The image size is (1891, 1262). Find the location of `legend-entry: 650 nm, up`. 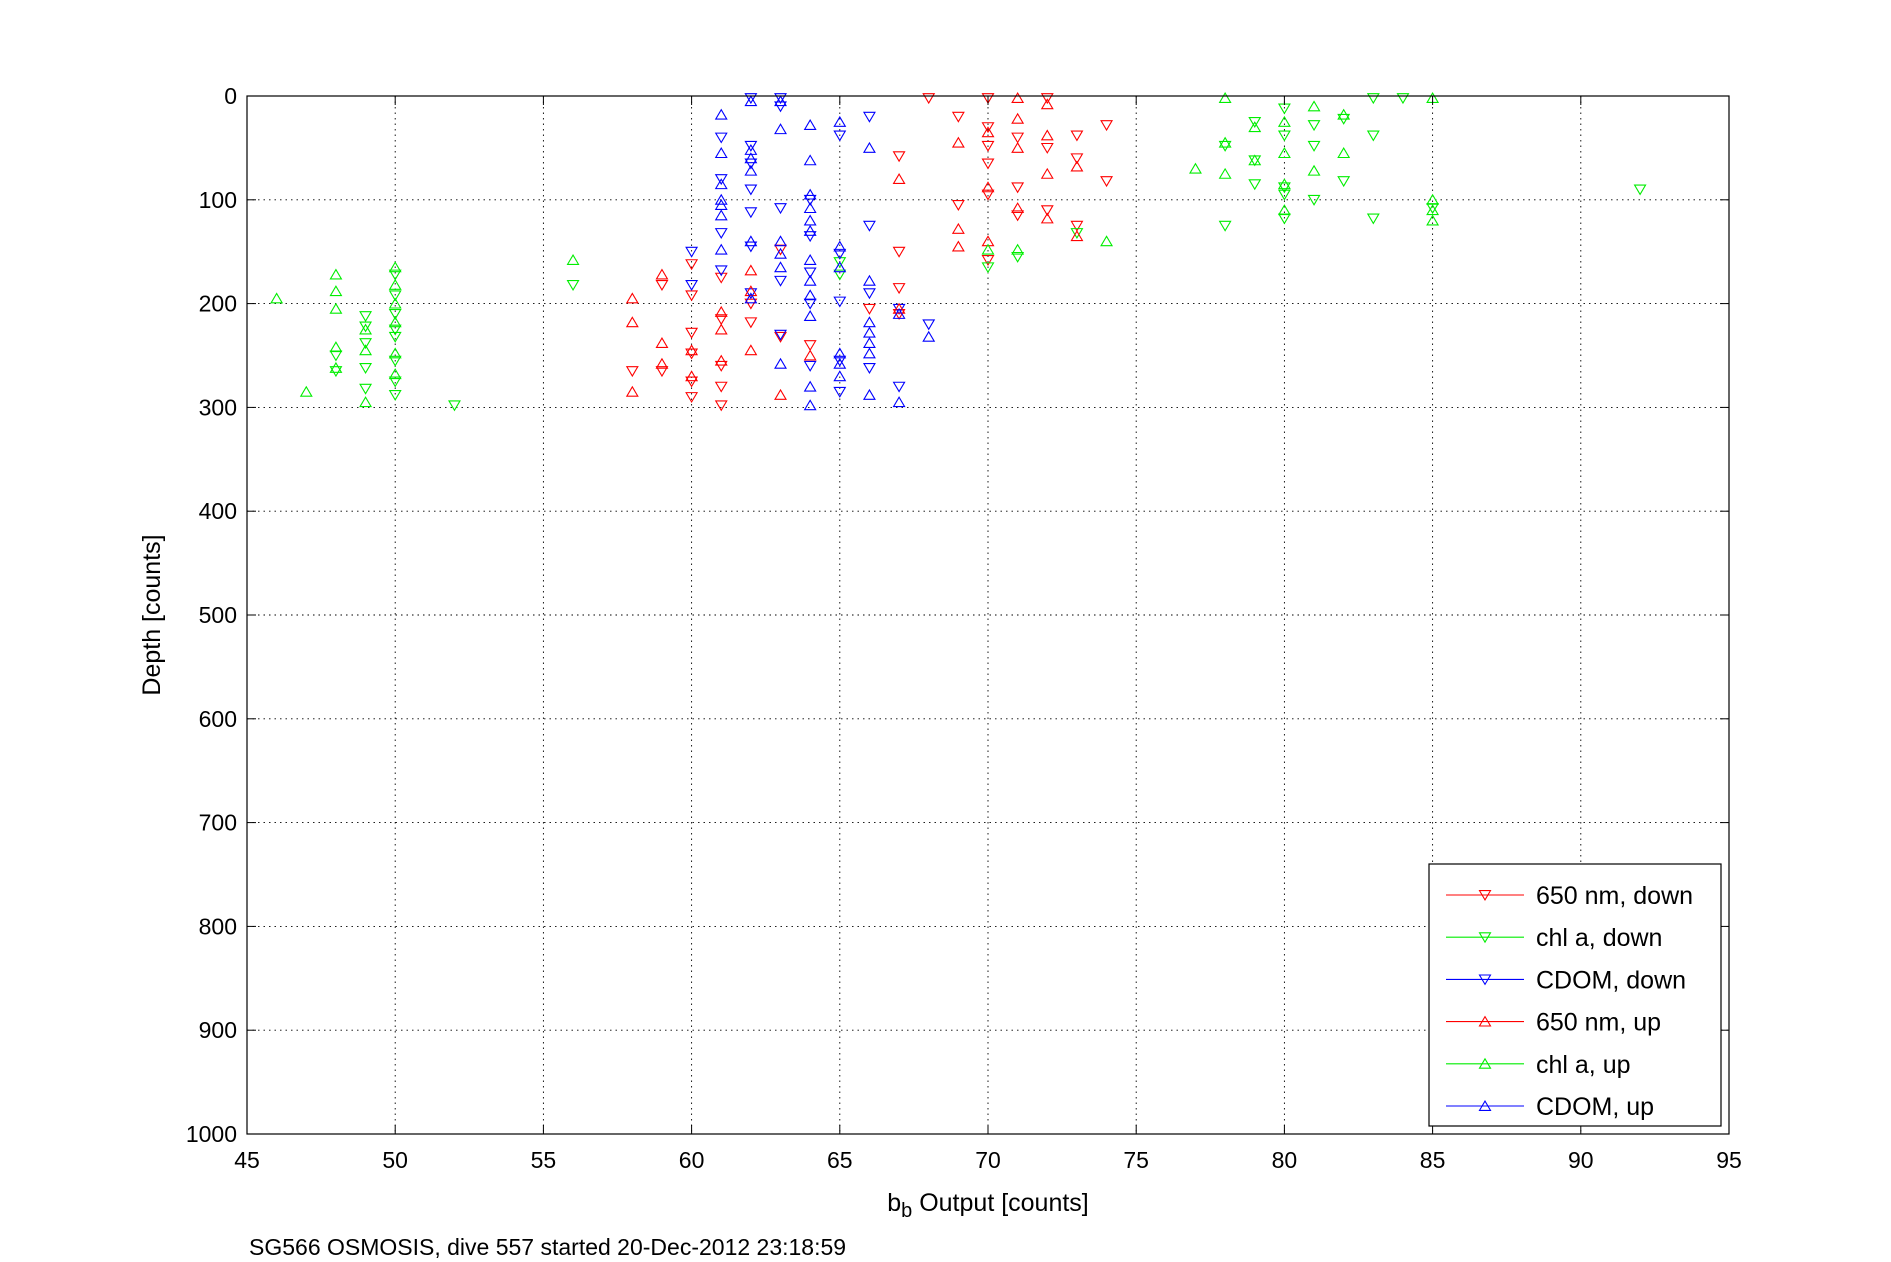

legend-entry: 650 nm, up is located at coordinates (1553, 1023).